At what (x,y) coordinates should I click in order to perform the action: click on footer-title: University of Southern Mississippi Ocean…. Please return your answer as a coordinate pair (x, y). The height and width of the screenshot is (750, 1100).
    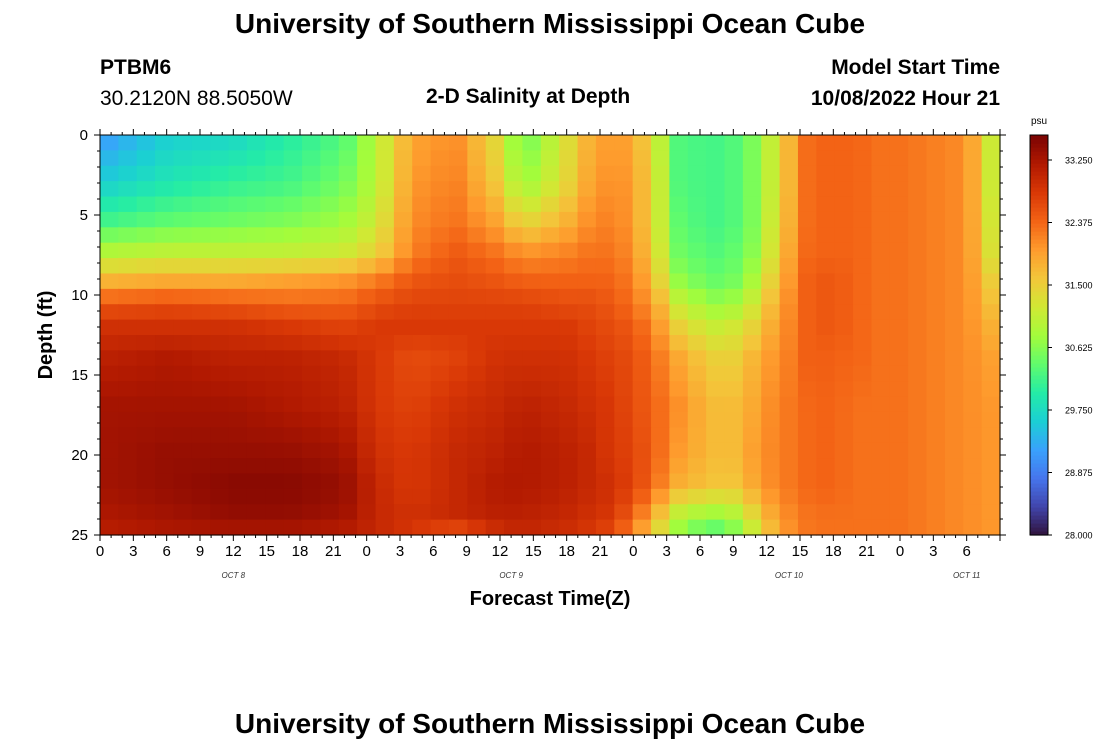
    Looking at the image, I should click on (550, 723).